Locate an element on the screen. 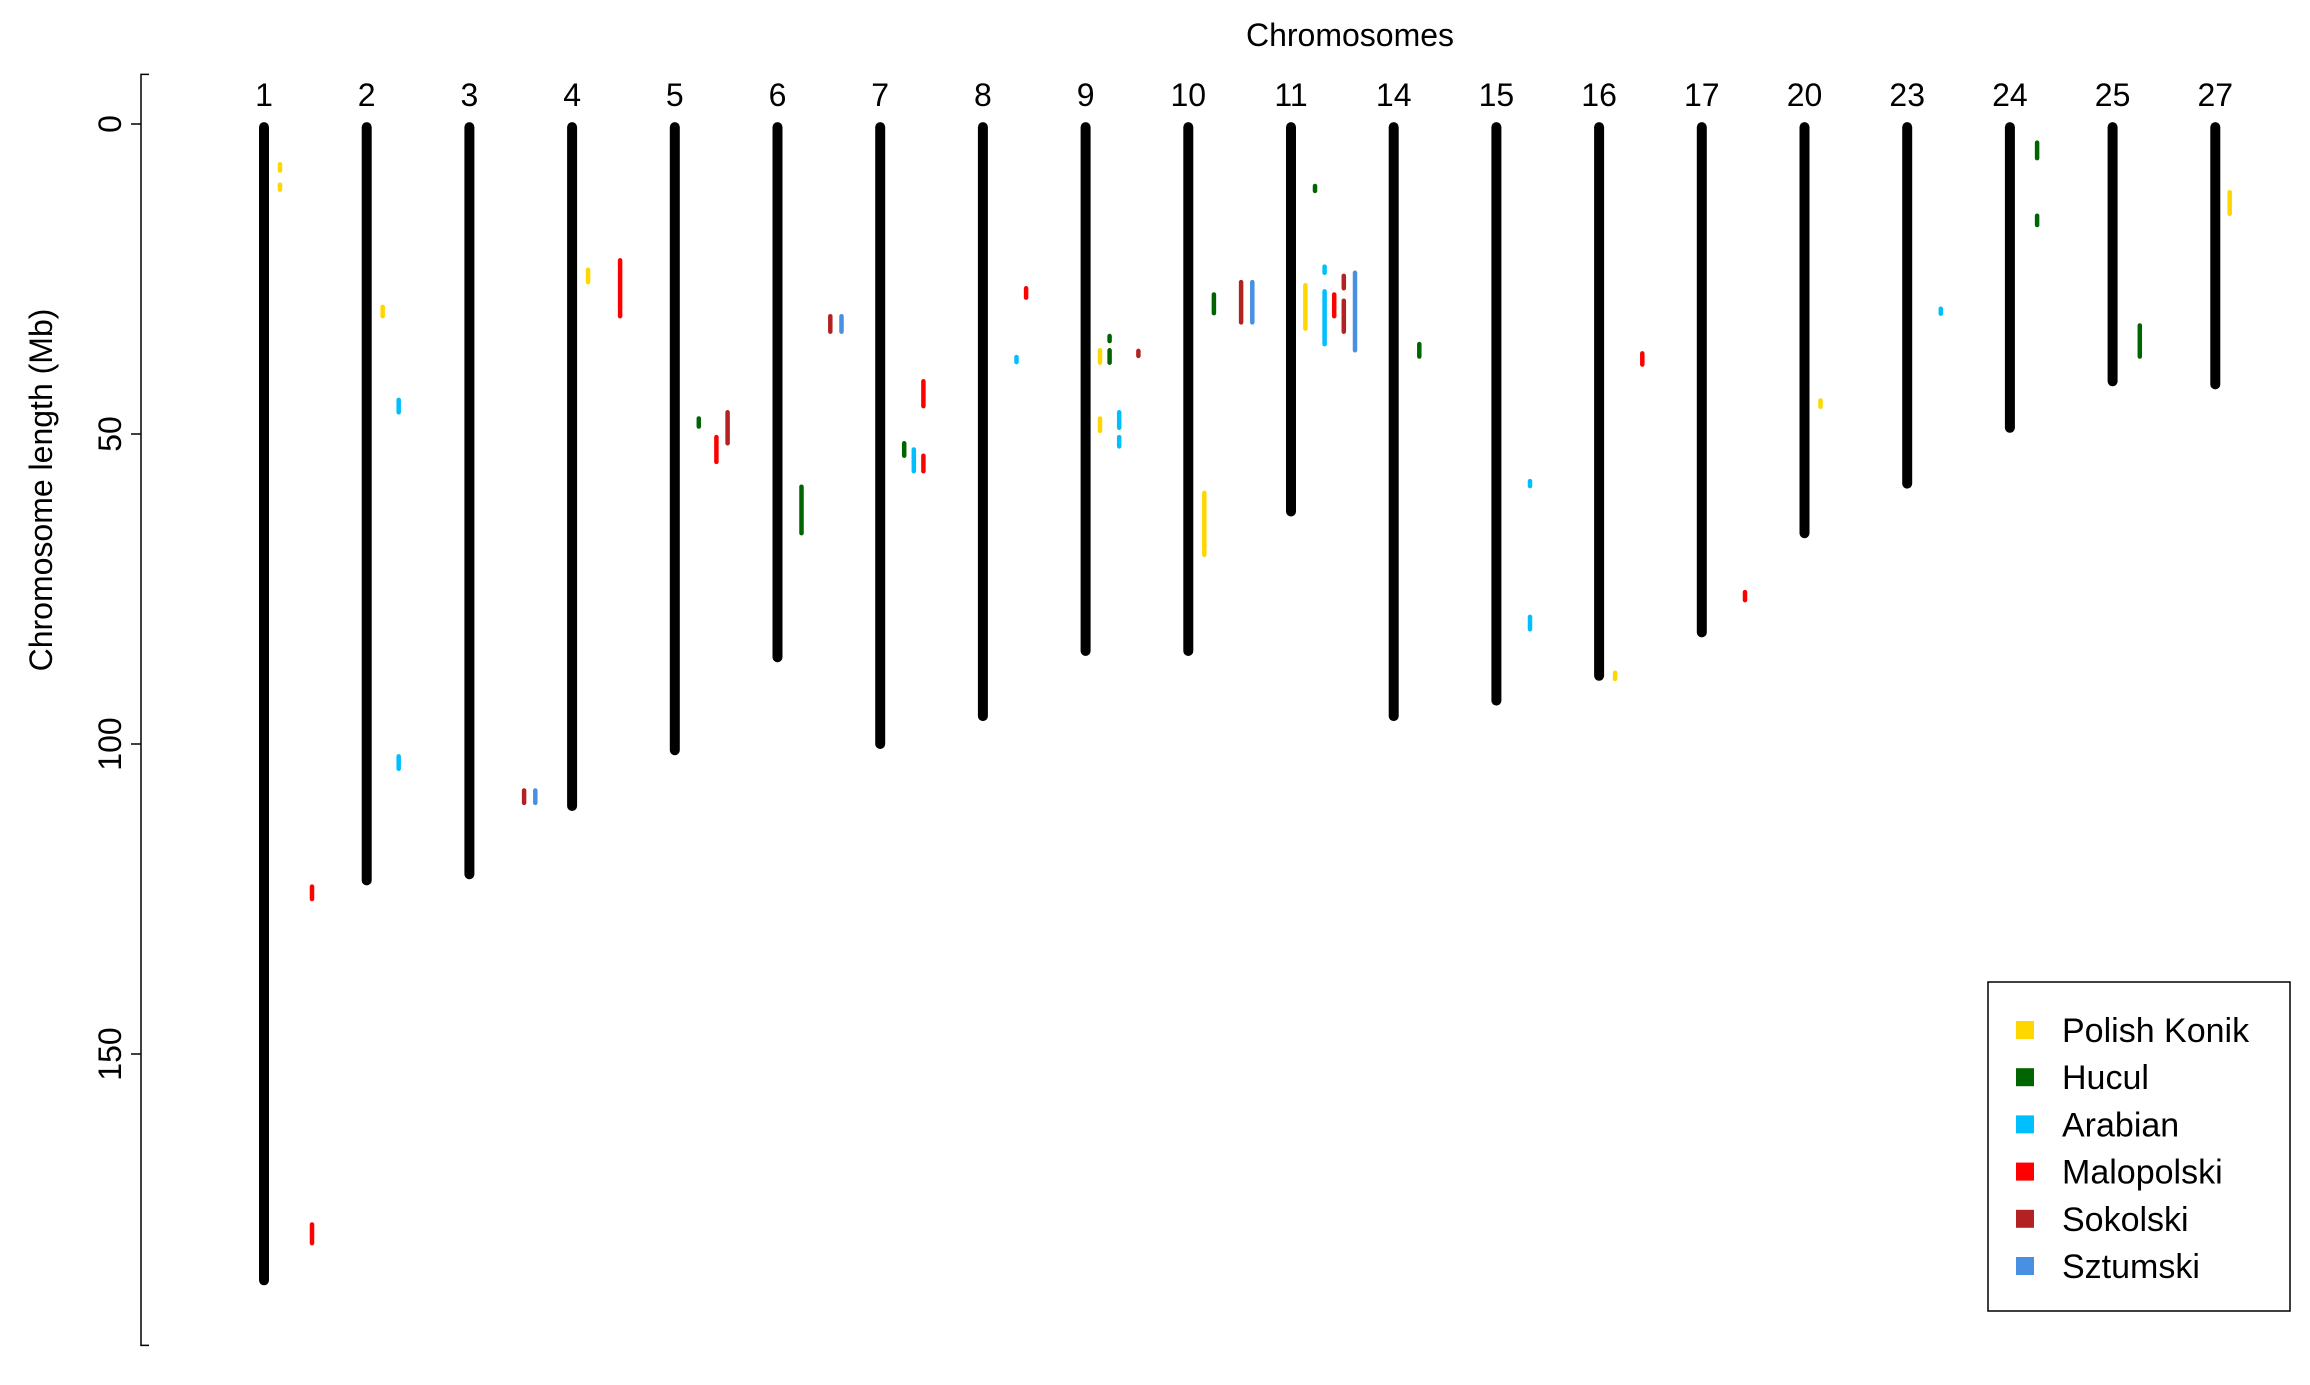  legend-box is located at coordinates (2139, 1146).